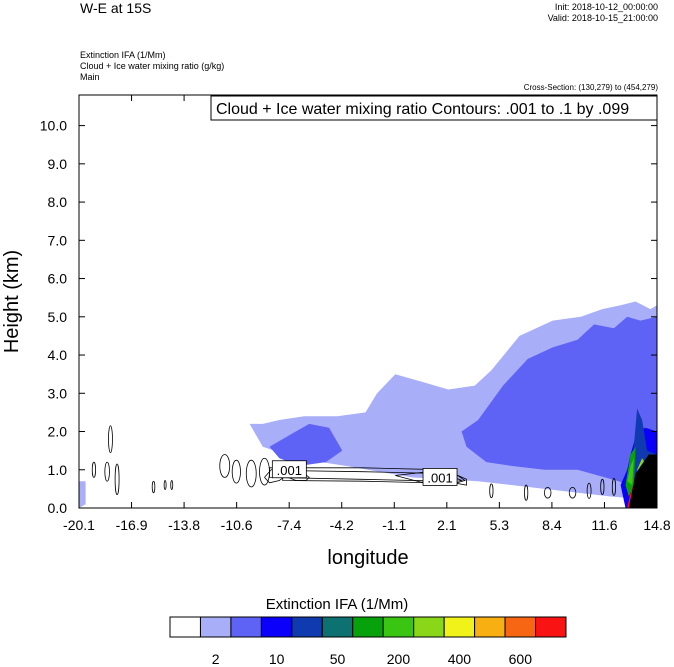 This screenshot has width=674, height=667. Describe the element at coordinates (602, 18) in the screenshot. I see `valid-time: Valid: 2018-10-15_21:00:00` at that location.